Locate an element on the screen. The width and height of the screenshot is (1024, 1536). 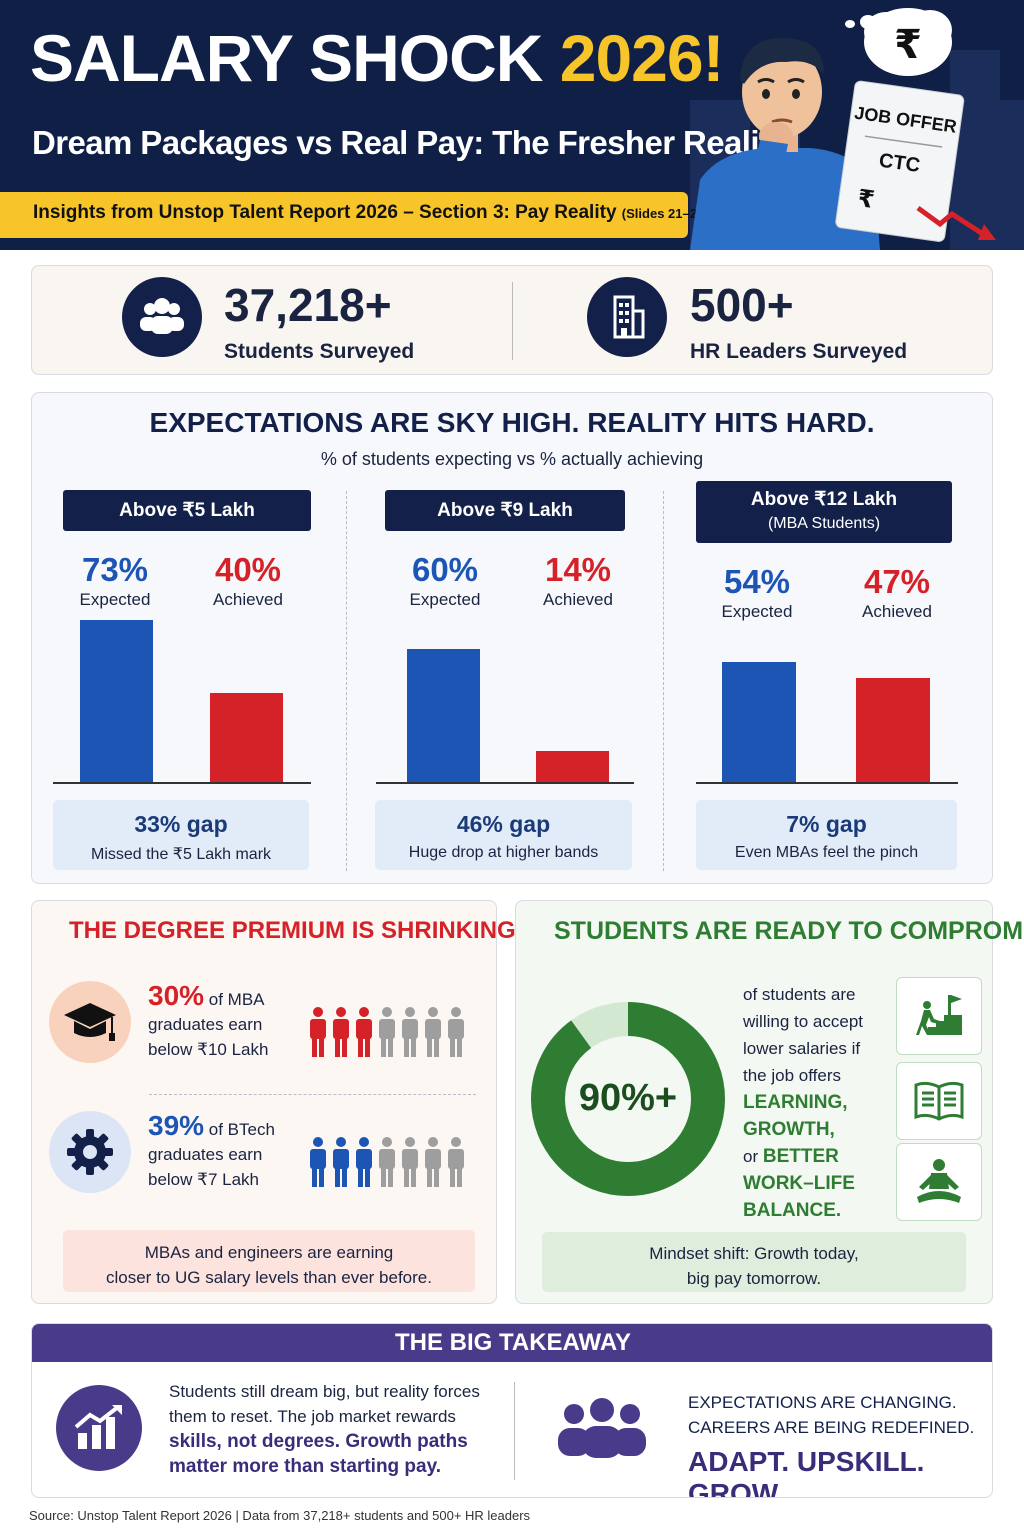
band-12-lakh-title: Above ₹12 Lakh (MBA Students) is located at coordinates (824, 512).